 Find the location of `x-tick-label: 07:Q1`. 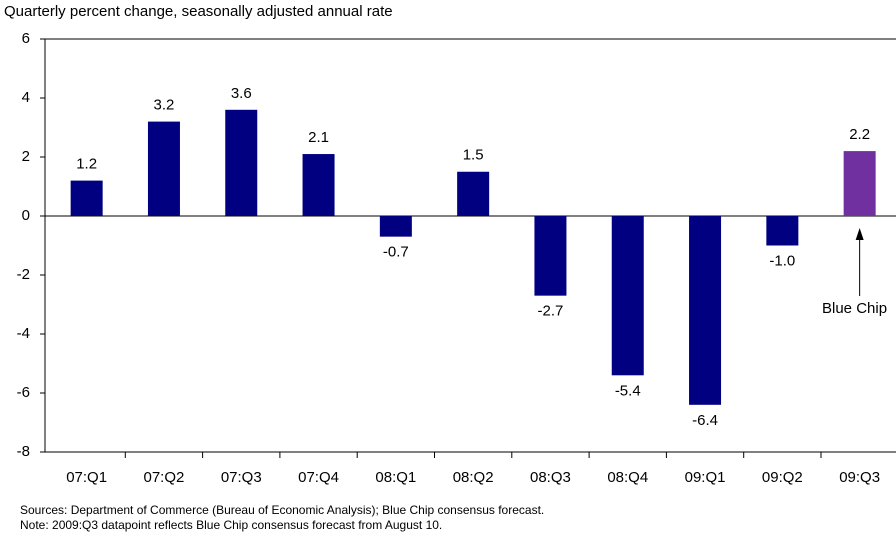

x-tick-label: 07:Q1 is located at coordinates (86, 477).